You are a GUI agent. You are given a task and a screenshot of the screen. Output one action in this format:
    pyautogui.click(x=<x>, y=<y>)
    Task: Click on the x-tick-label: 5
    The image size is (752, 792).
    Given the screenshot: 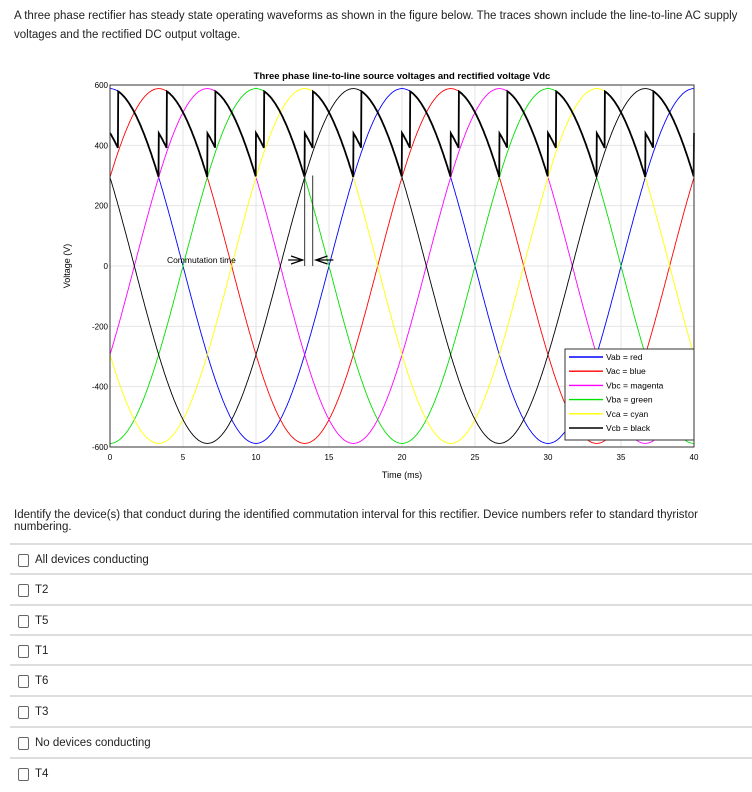 What is the action you would take?
    pyautogui.click(x=183, y=457)
    